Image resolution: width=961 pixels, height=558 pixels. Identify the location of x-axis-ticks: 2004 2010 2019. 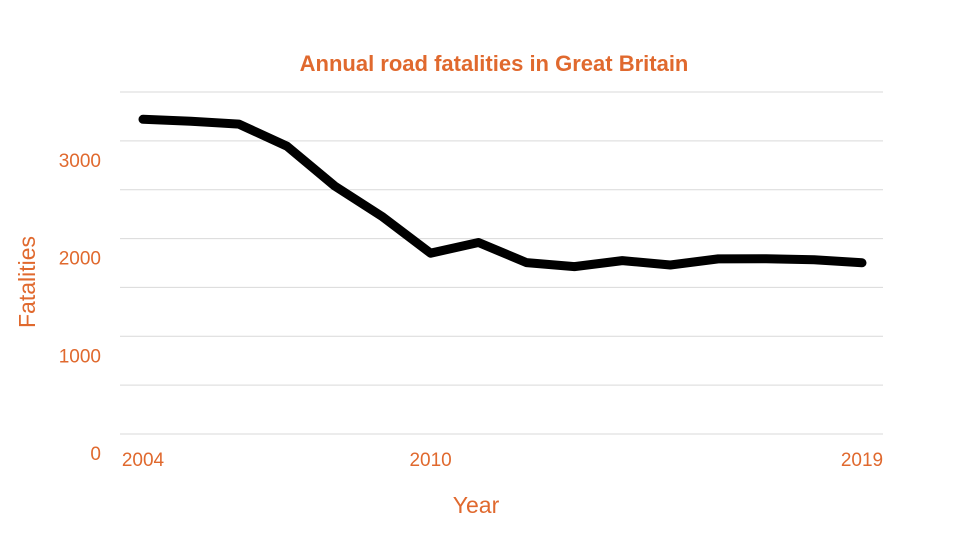
(502, 460).